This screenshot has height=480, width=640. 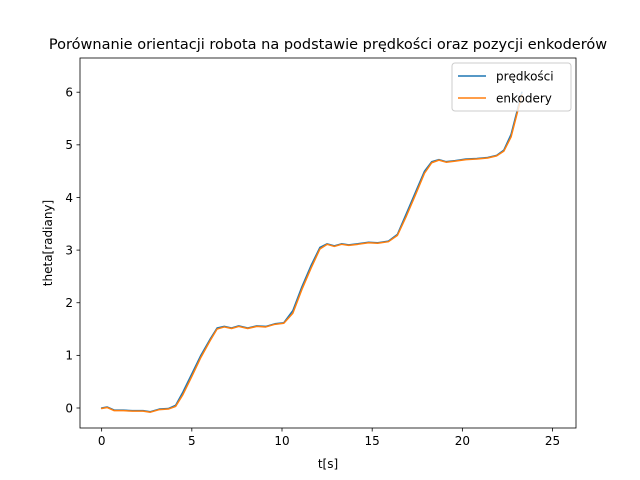 I want to click on y-tick-label: 5, so click(x=69, y=145).